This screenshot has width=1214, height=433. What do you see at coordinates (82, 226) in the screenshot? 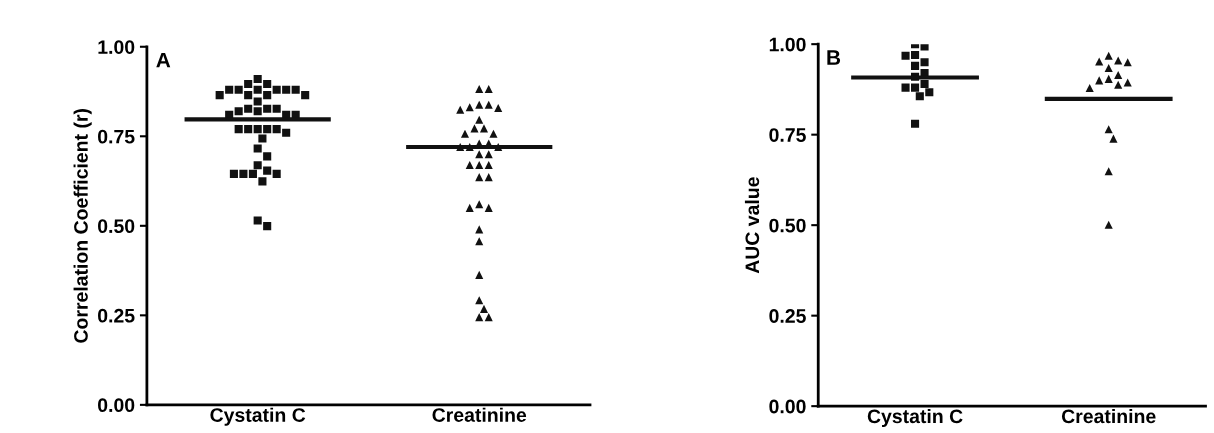
I see `y-axis-title: Correlation Coefficient (r)` at bounding box center [82, 226].